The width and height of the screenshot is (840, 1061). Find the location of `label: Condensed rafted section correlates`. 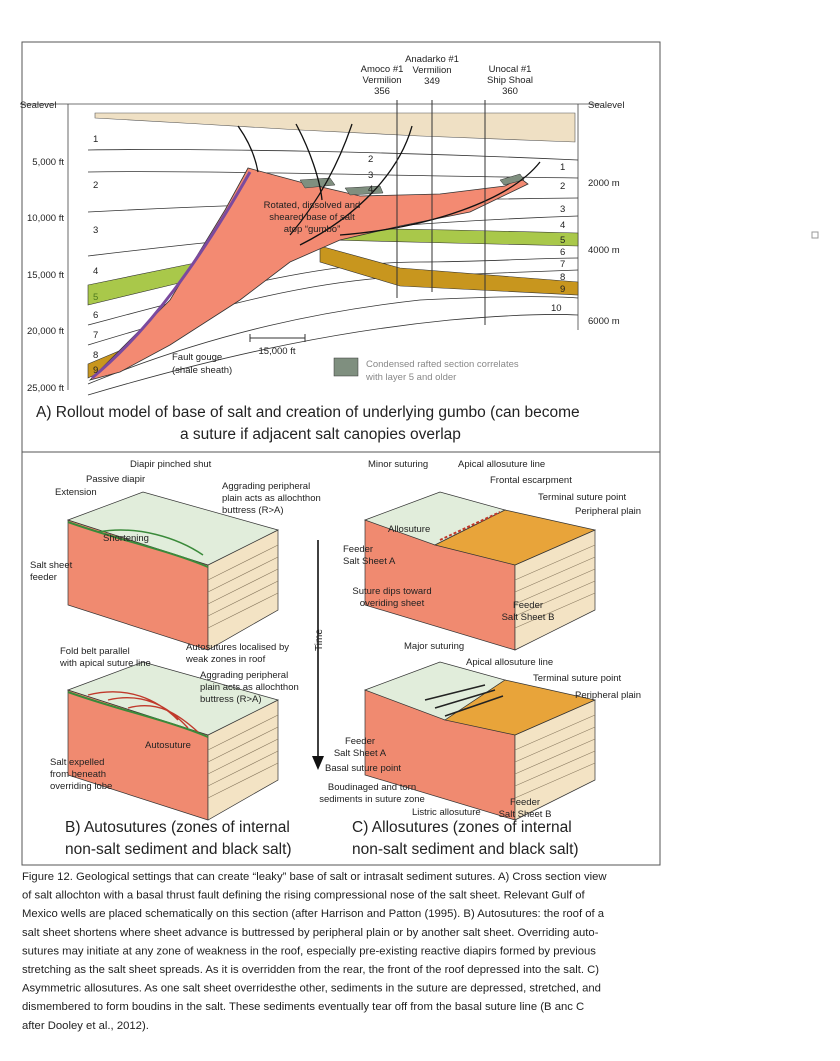

label: Condensed rafted section correlates is located at coordinates (442, 364).